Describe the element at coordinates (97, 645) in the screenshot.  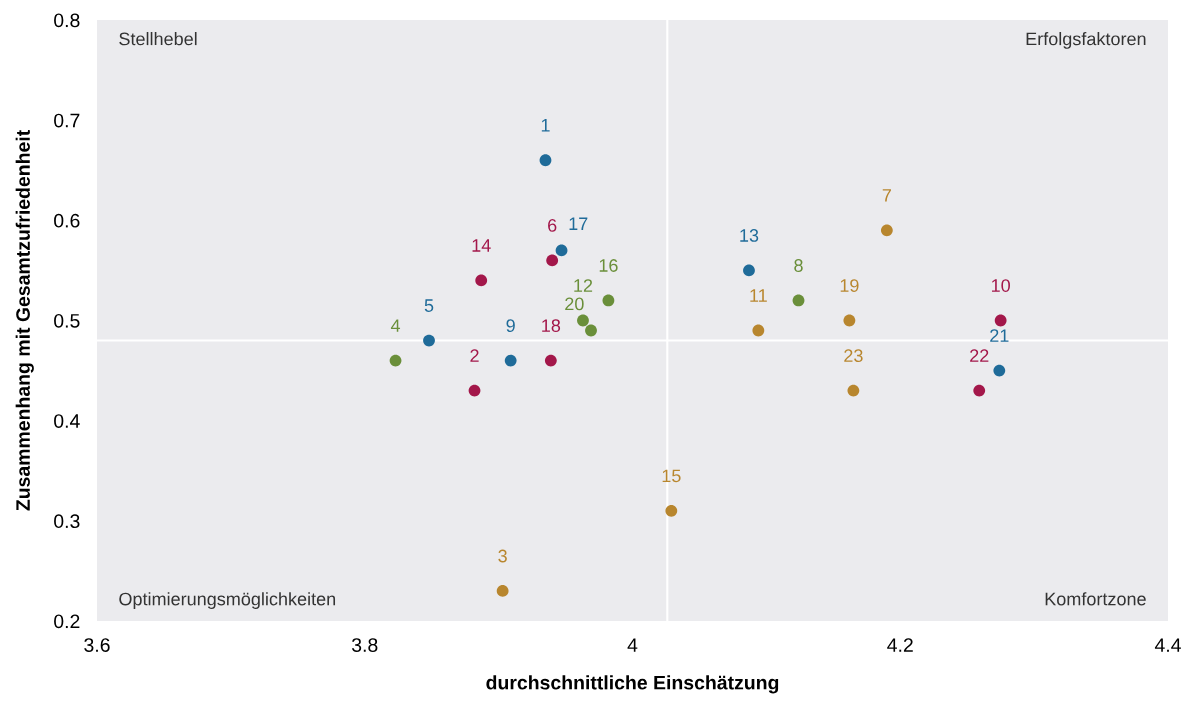
I see `x-tick-label: 3.6` at that location.